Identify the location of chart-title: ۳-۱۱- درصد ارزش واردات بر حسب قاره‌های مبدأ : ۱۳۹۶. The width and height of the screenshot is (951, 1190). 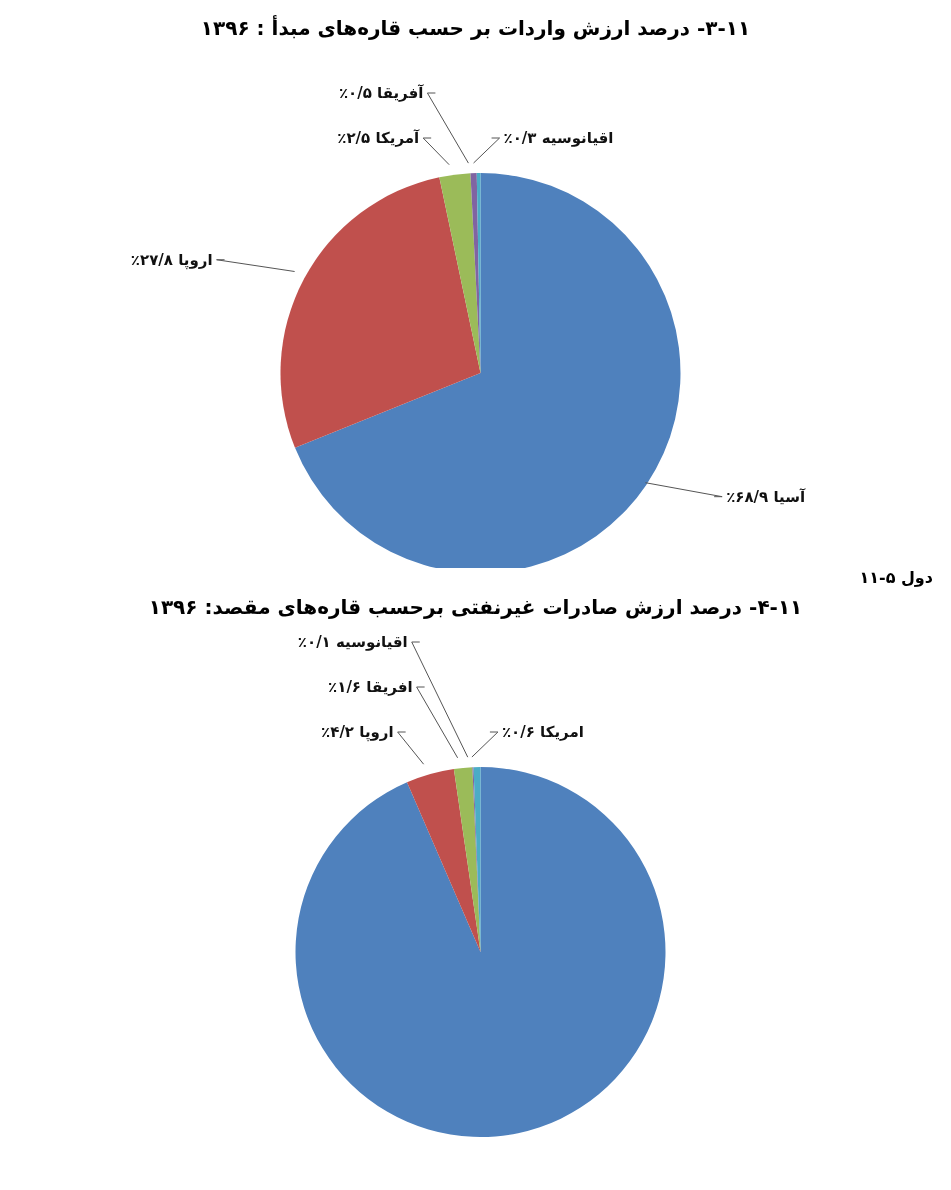
(475, 28).